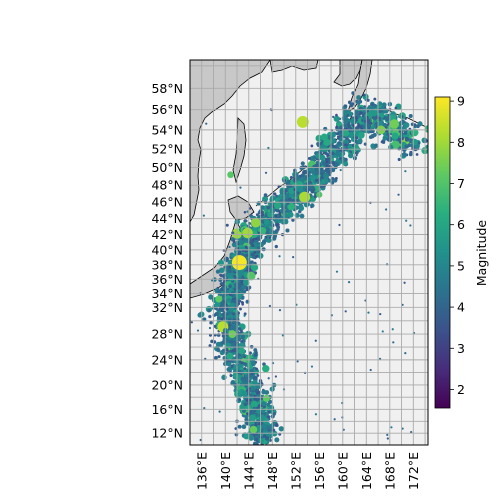 The image size is (500, 500). I want to click on lat-tick-label: 38°N, so click(167, 264).